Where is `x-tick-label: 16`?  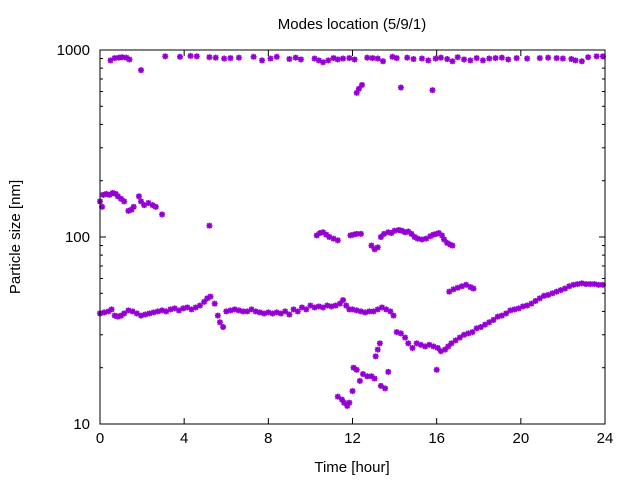
x-tick-label: 16 is located at coordinates (436, 438).